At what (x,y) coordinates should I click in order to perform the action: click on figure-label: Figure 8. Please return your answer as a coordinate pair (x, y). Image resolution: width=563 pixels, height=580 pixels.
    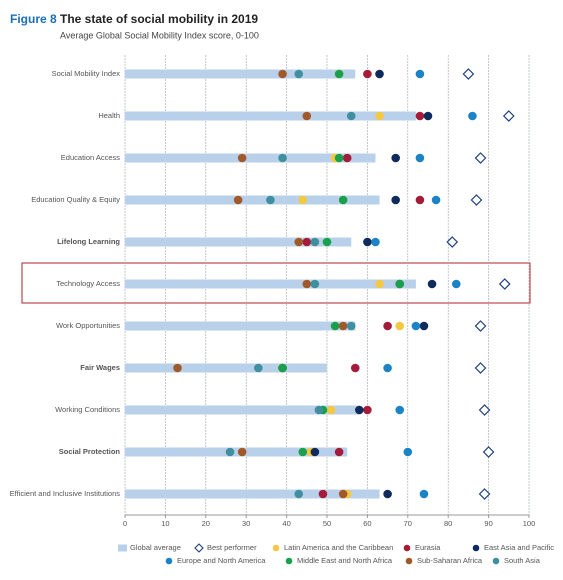
    Looking at the image, I should click on (33, 19).